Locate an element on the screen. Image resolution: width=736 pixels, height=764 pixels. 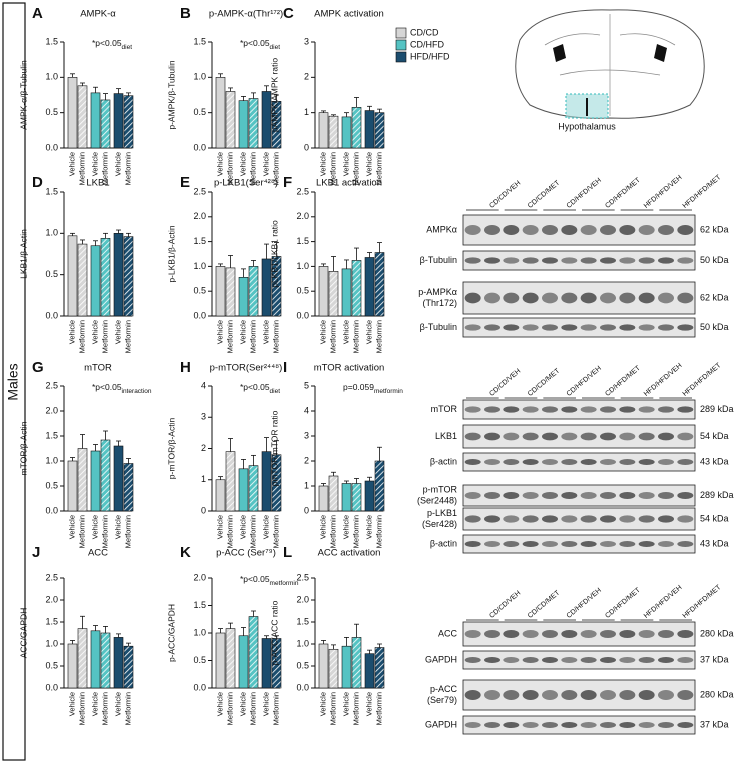
annotation-text: *p<0.05 is located at coordinates (107, 43).